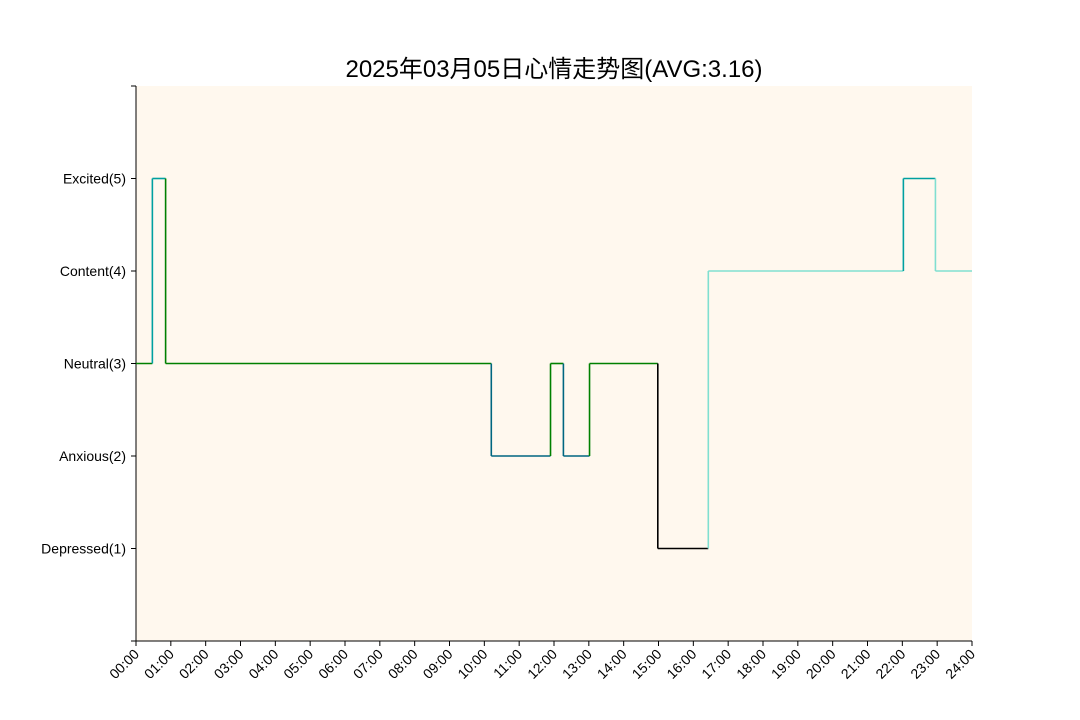 This screenshot has width=1080, height=720. What do you see at coordinates (403, 664) in the screenshot?
I see `x-tick-label: 08:00` at bounding box center [403, 664].